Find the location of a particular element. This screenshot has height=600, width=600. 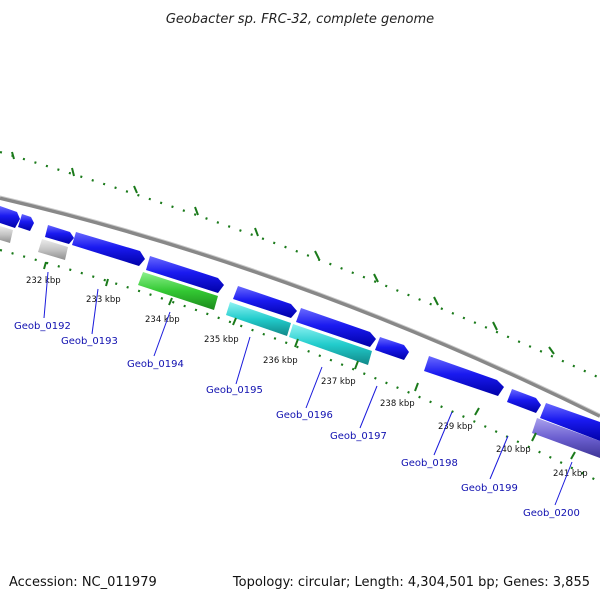

tick-label: 232 kbp is located at coordinates (43, 281).